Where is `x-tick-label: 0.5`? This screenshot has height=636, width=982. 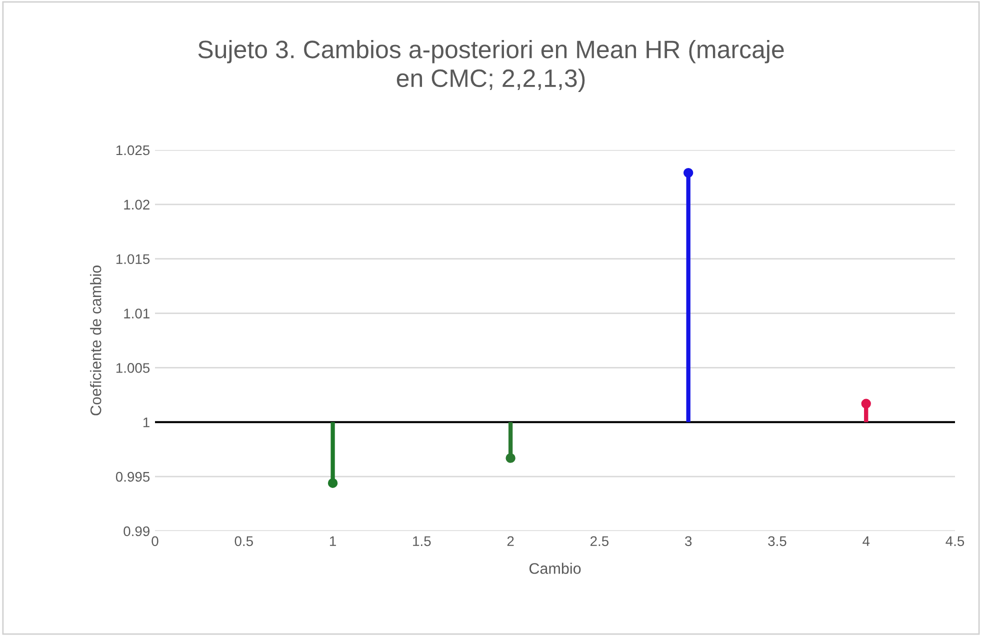
x-tick-label: 0.5 is located at coordinates (243, 541).